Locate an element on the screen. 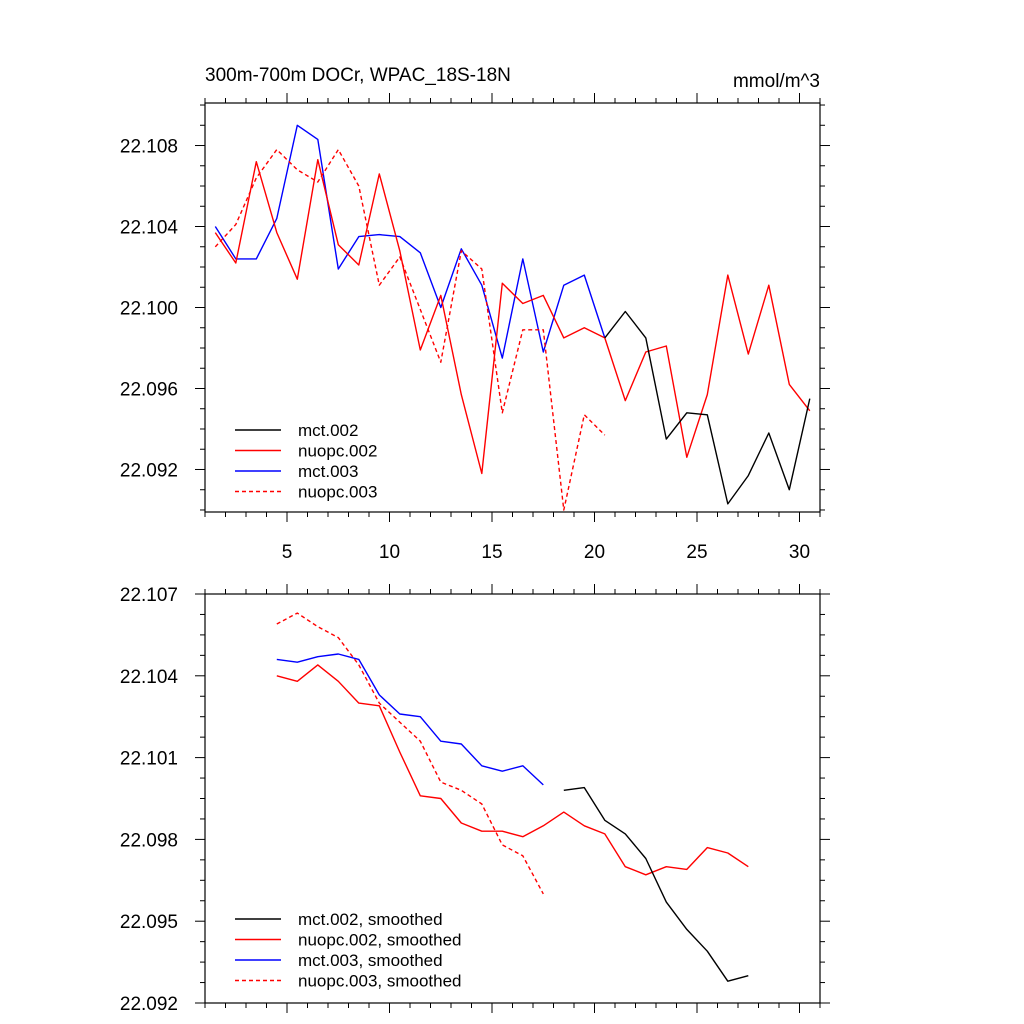 This screenshot has height=1024, width=1024. y-tick-label: 22.108 is located at coordinates (149, 147).